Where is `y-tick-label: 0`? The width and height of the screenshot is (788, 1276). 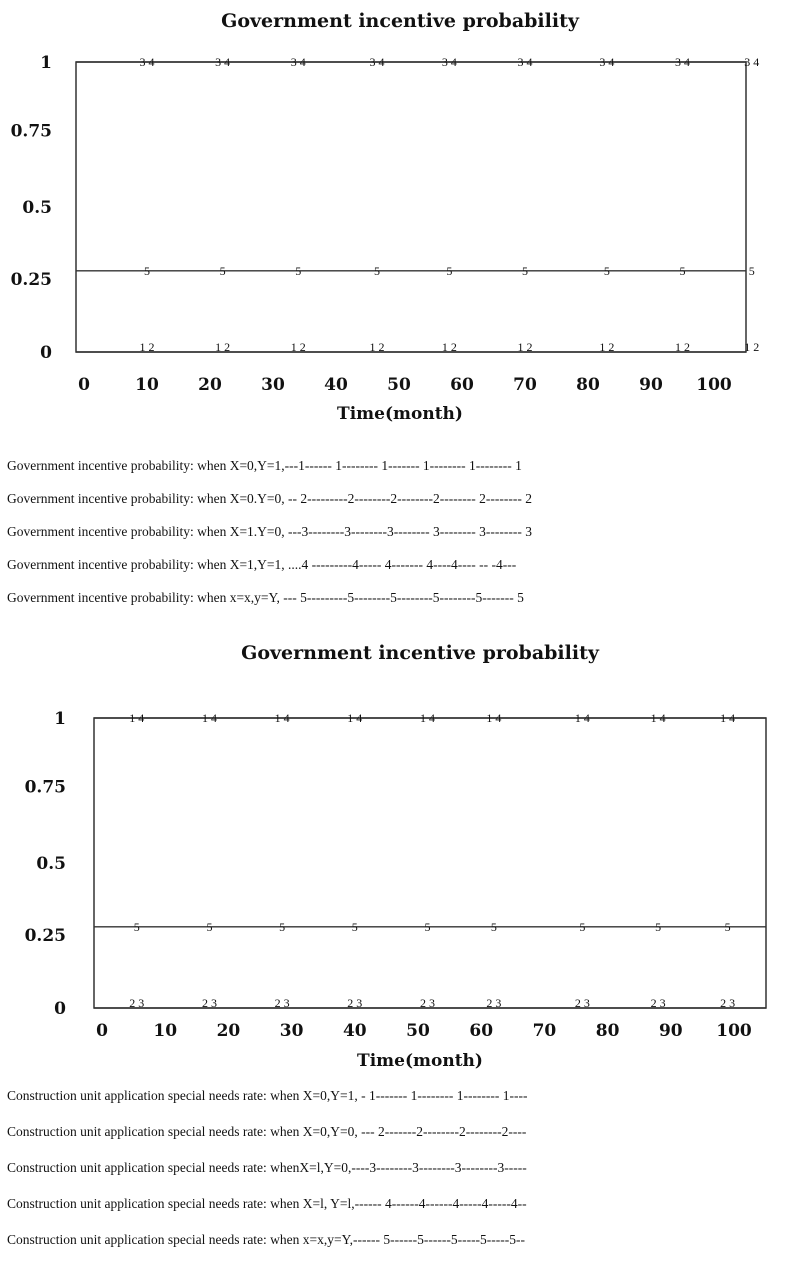 y-tick-label: 0 is located at coordinates (60, 1009).